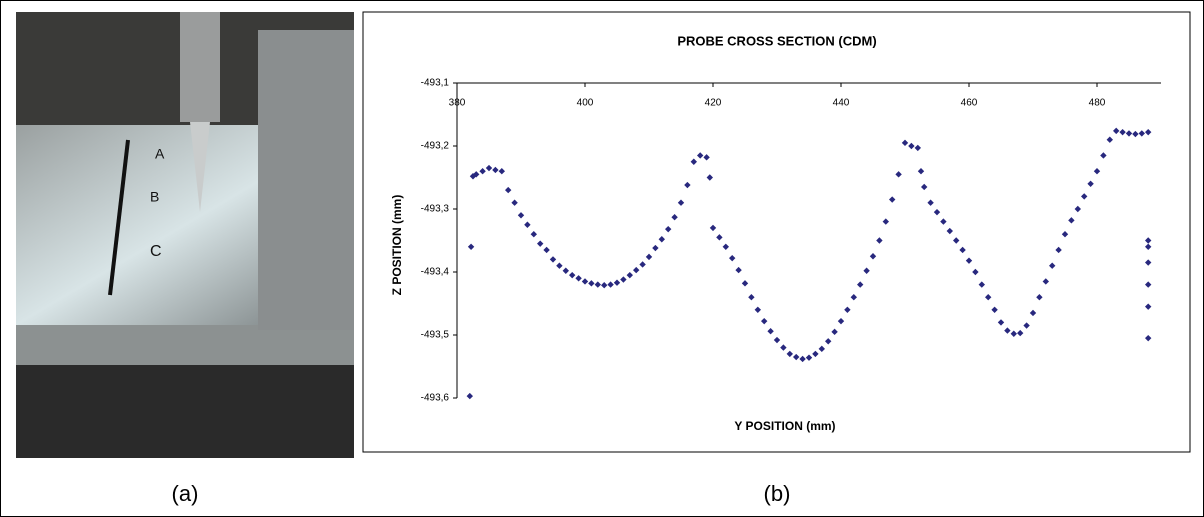 The image size is (1204, 517). I want to click on photo-clamp, so click(306, 180).